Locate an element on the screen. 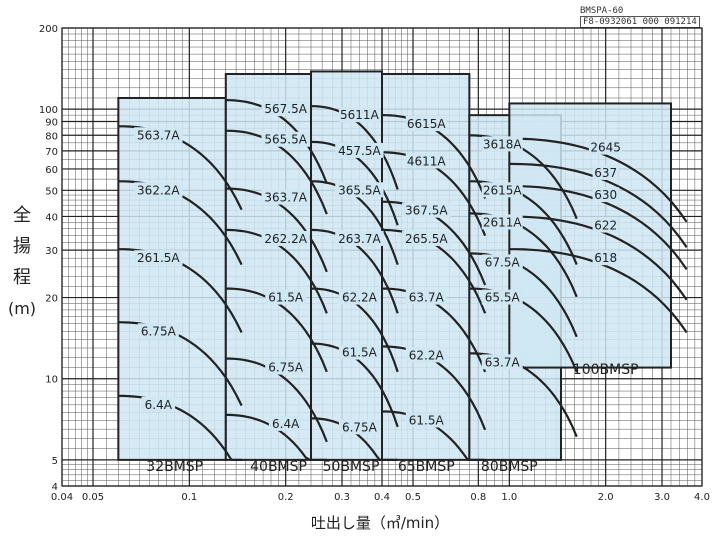 Image resolution: width=720 pixels, height=541 pixels. curve-label: 367.5A is located at coordinates (426, 211).